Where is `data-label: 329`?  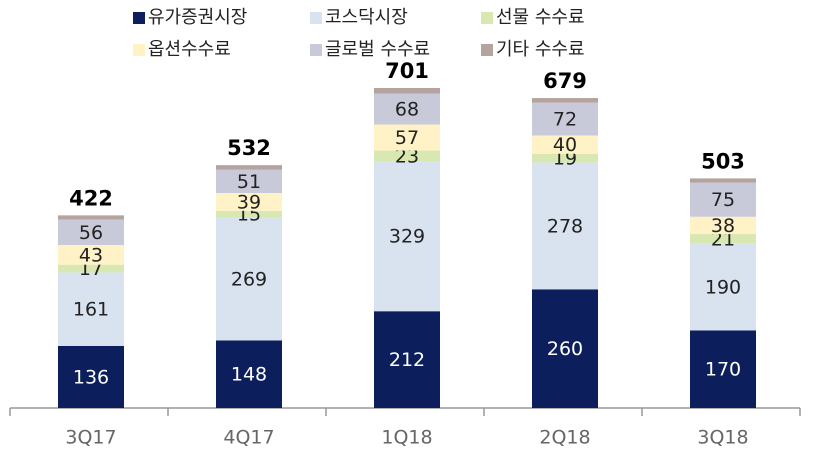 data-label: 329 is located at coordinates (407, 237).